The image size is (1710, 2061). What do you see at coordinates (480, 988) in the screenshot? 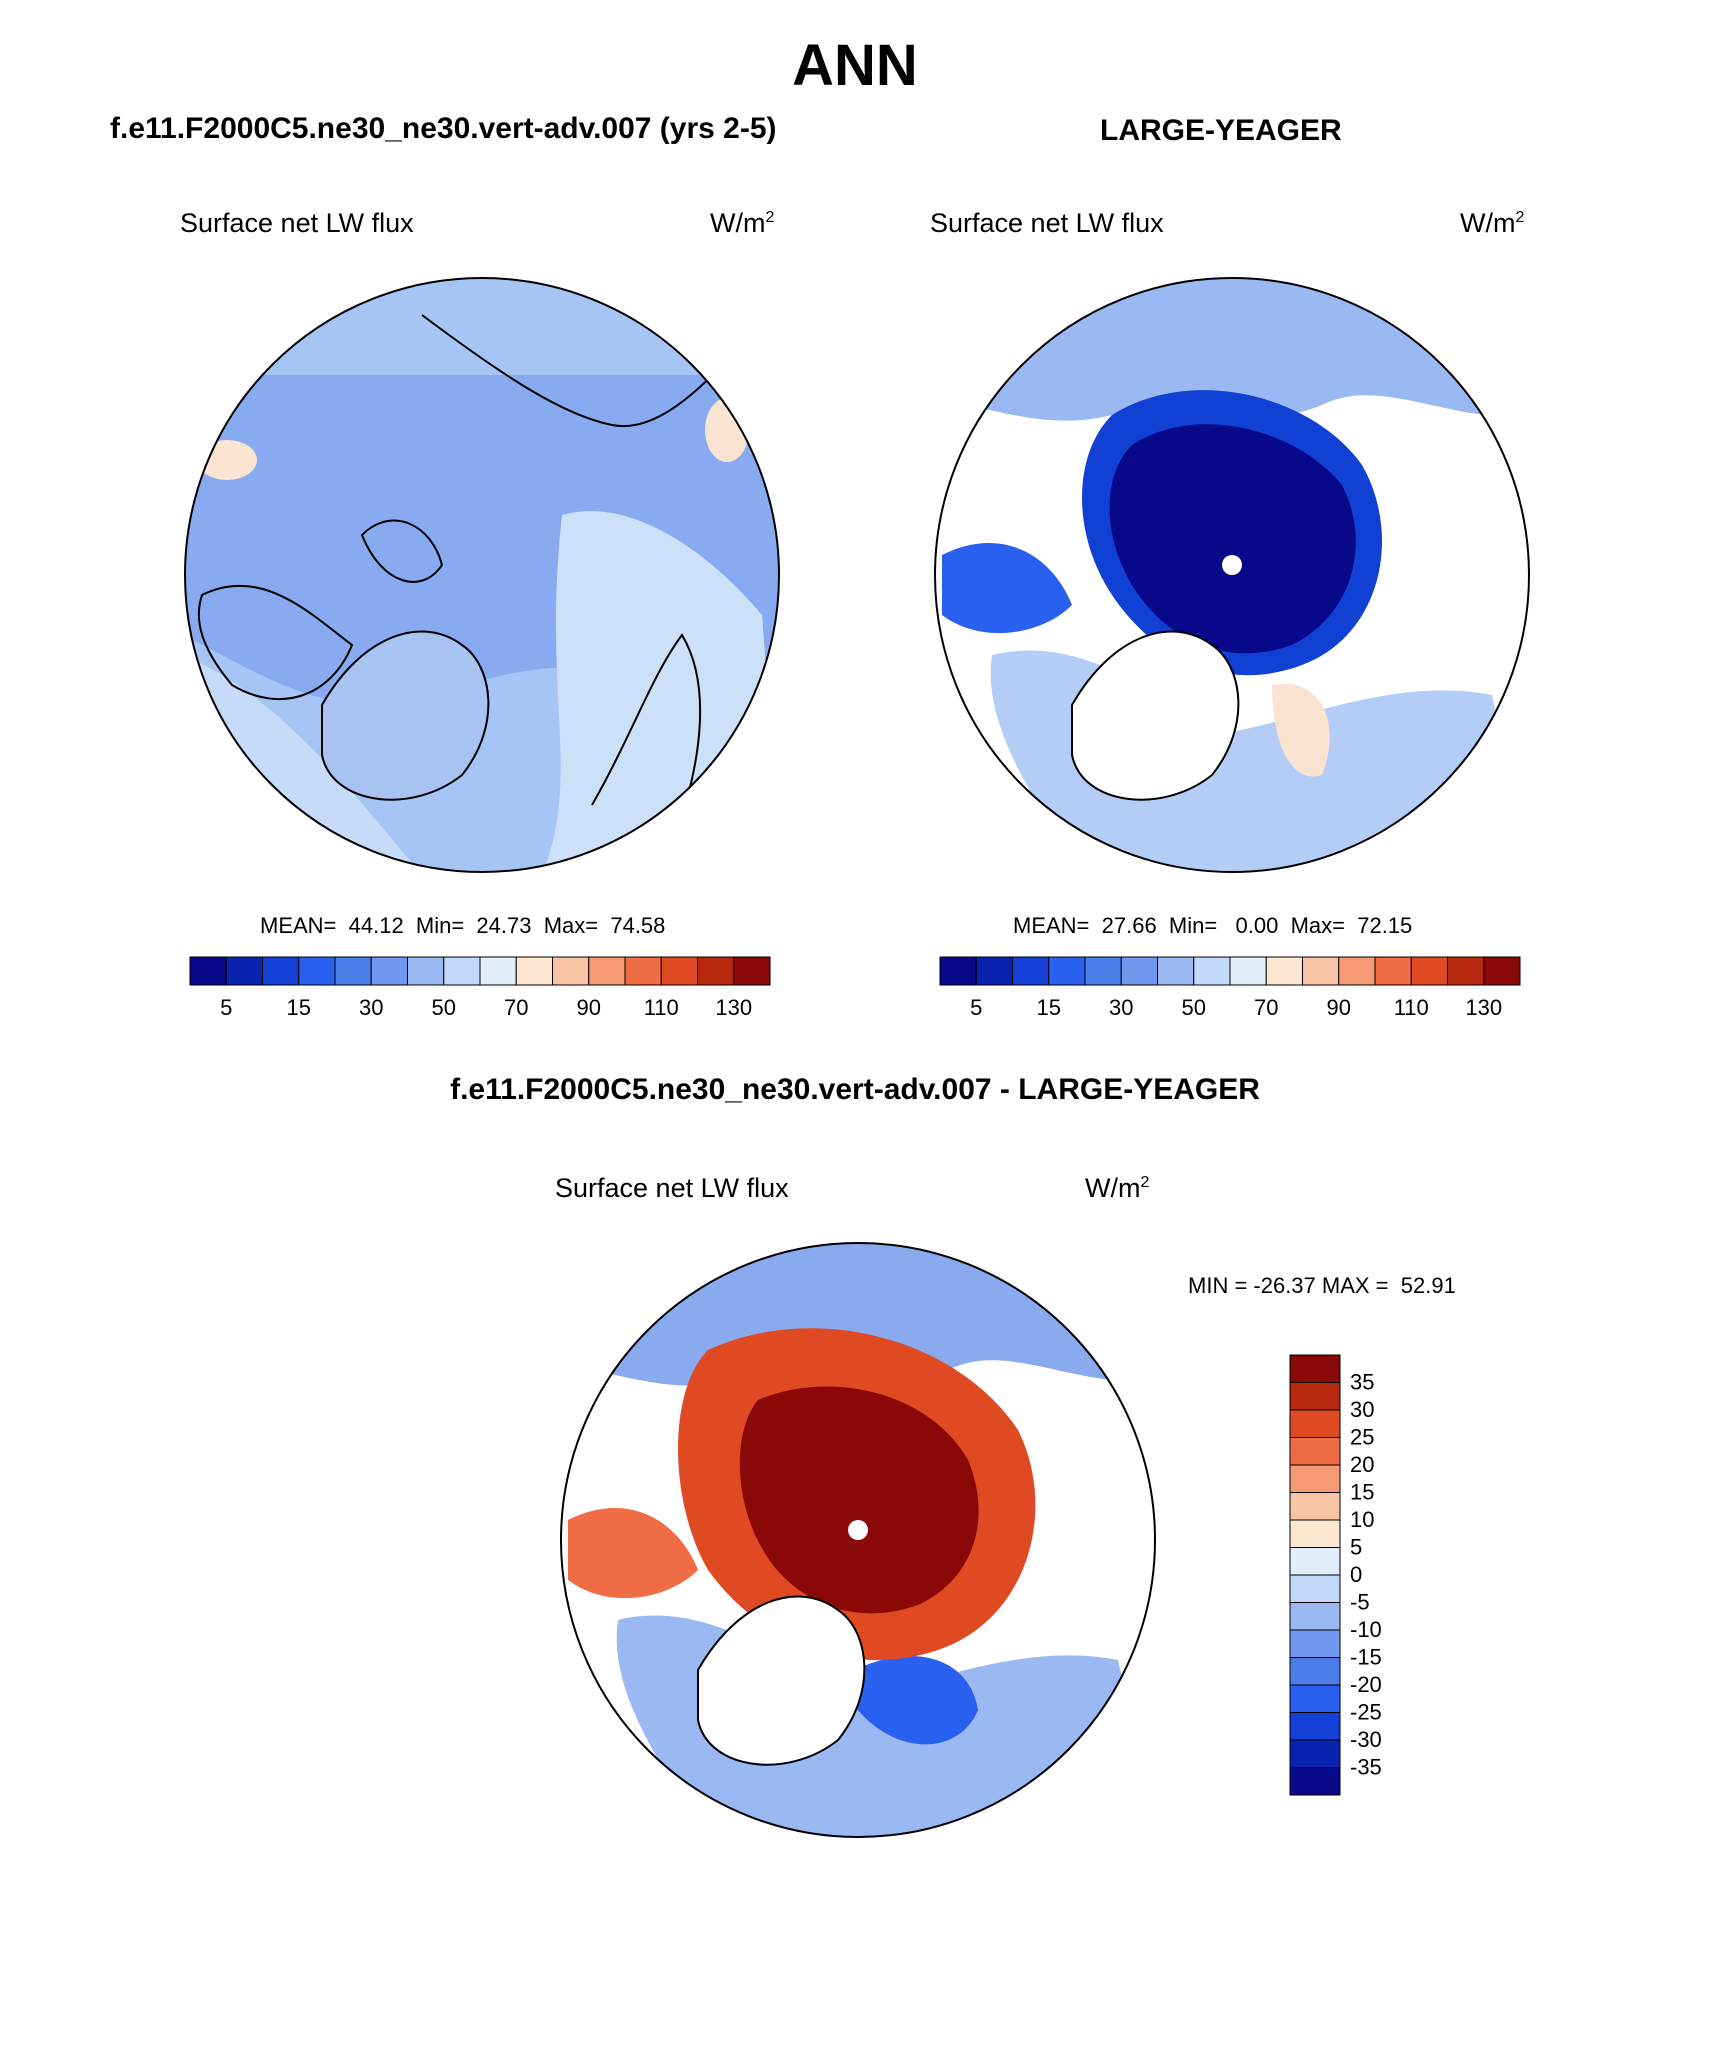
I see `colorbar-panel1: 5 15 30 50 70 90 110 130` at bounding box center [480, 988].